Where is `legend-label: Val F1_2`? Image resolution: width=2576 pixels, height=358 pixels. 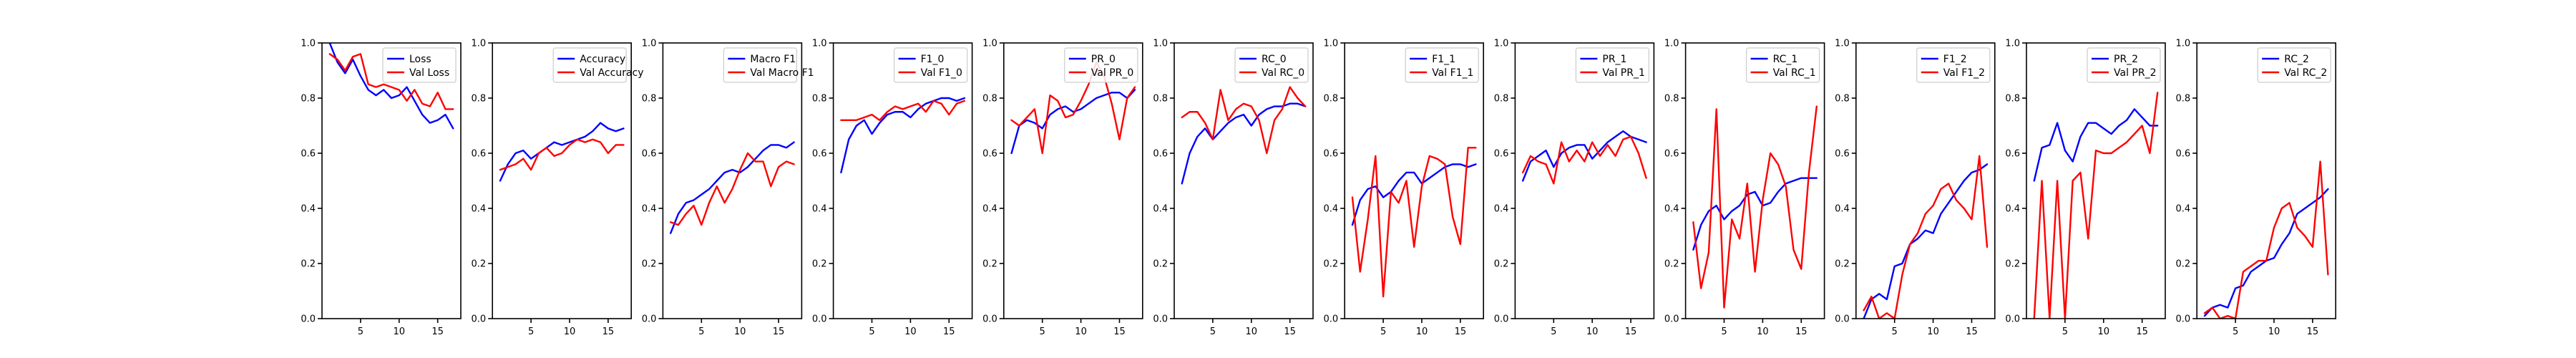
legend-label: Val F1_2 is located at coordinates (1964, 73).